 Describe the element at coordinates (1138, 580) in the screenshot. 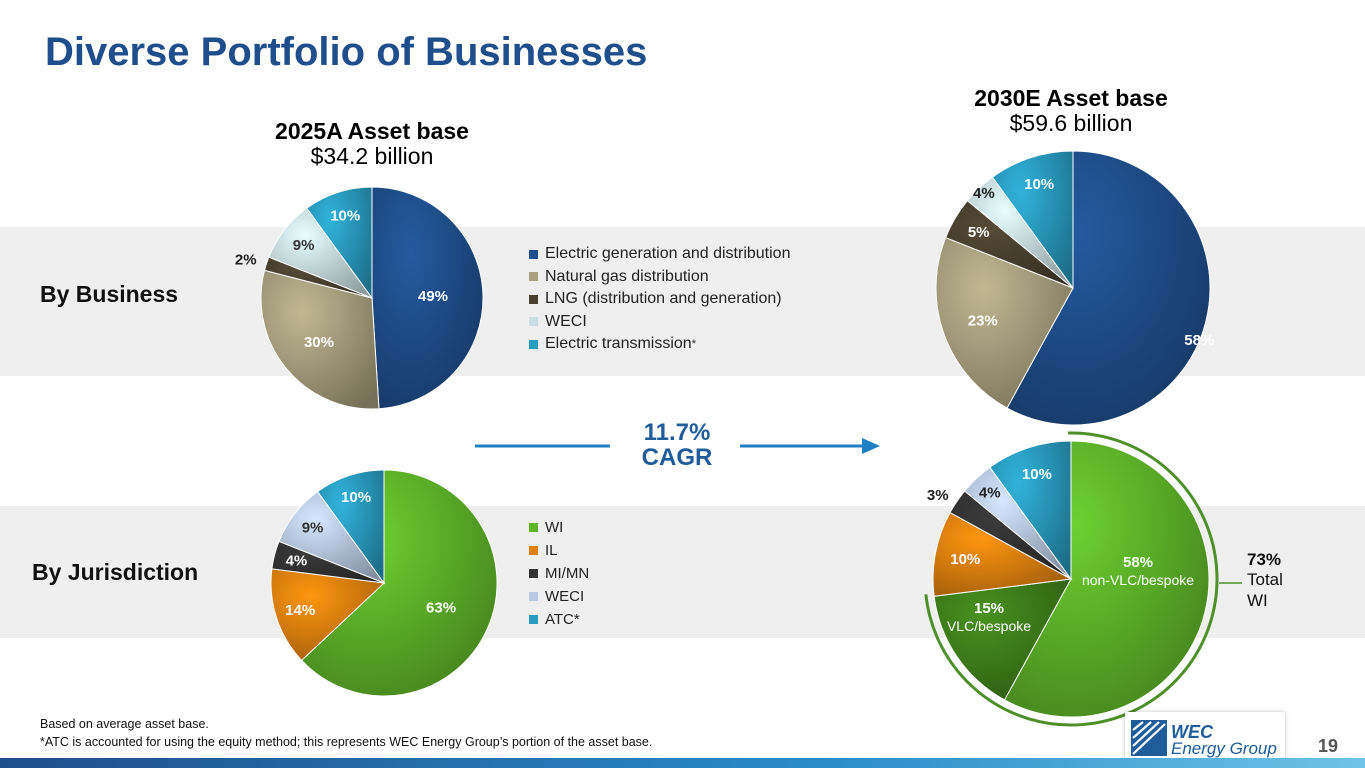

I see `pie-sublabel: non-VLC/bespoke` at that location.